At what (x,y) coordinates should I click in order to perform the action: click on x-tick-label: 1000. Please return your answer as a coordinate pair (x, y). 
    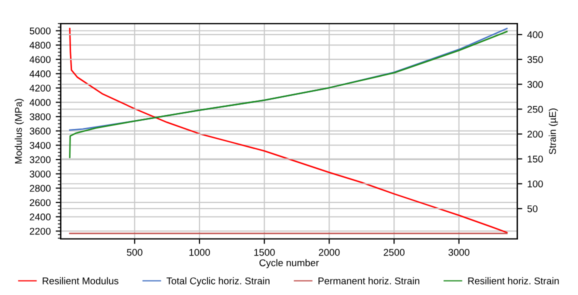
    Looking at the image, I should click on (199, 252).